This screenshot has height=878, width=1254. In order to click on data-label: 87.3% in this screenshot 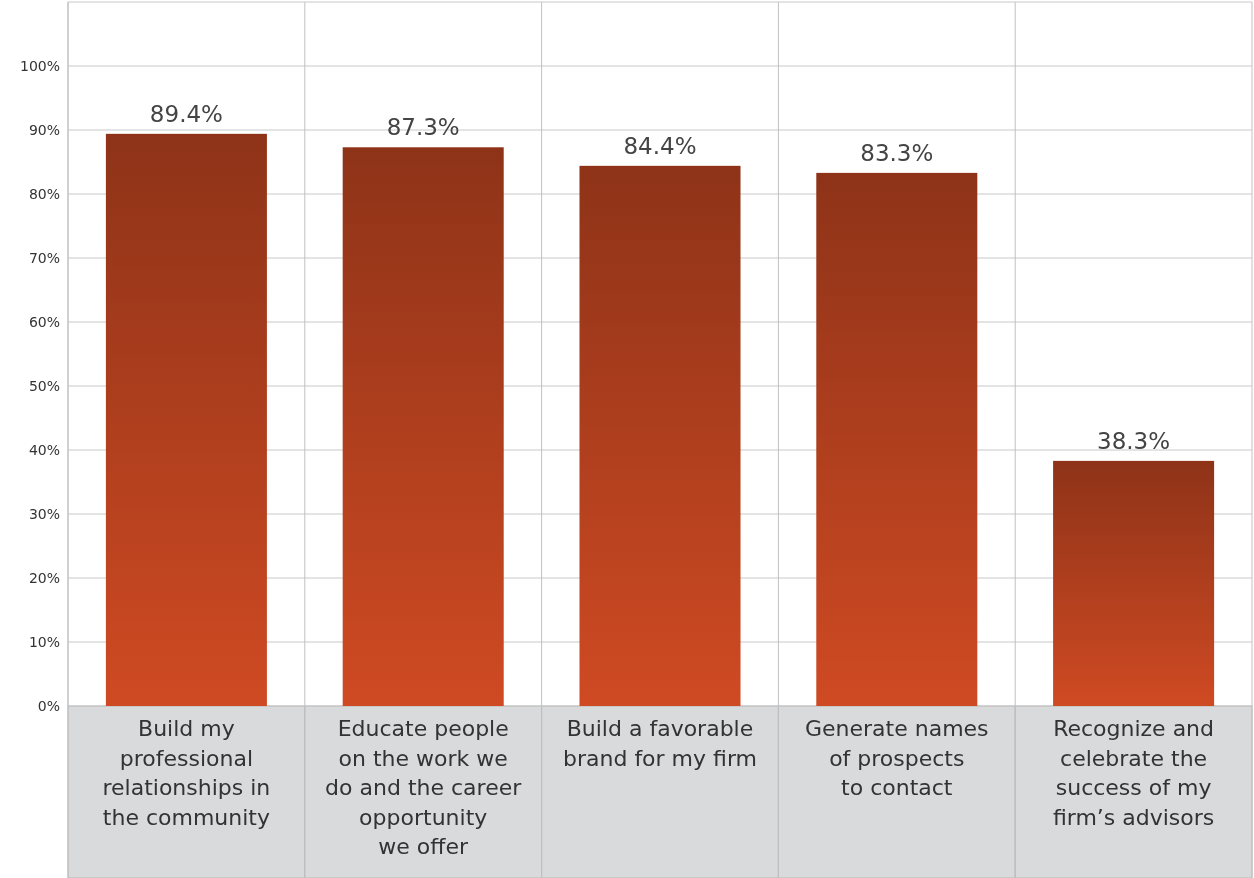, I will do `click(423, 127)`.